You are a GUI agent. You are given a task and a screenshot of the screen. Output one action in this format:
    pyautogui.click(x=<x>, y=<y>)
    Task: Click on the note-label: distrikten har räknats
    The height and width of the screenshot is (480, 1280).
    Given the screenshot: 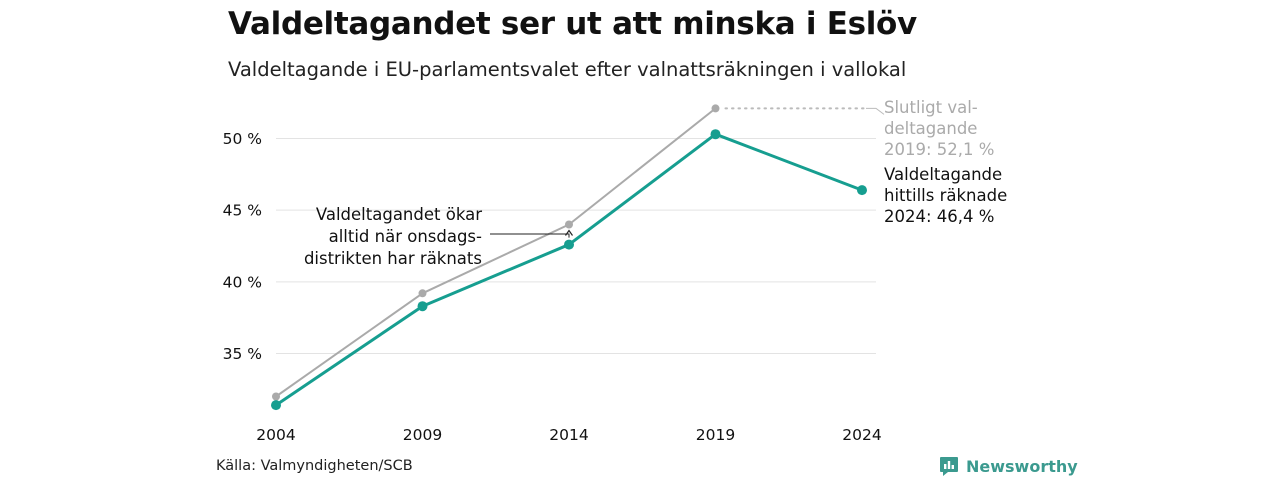 What is the action you would take?
    pyautogui.click(x=393, y=258)
    